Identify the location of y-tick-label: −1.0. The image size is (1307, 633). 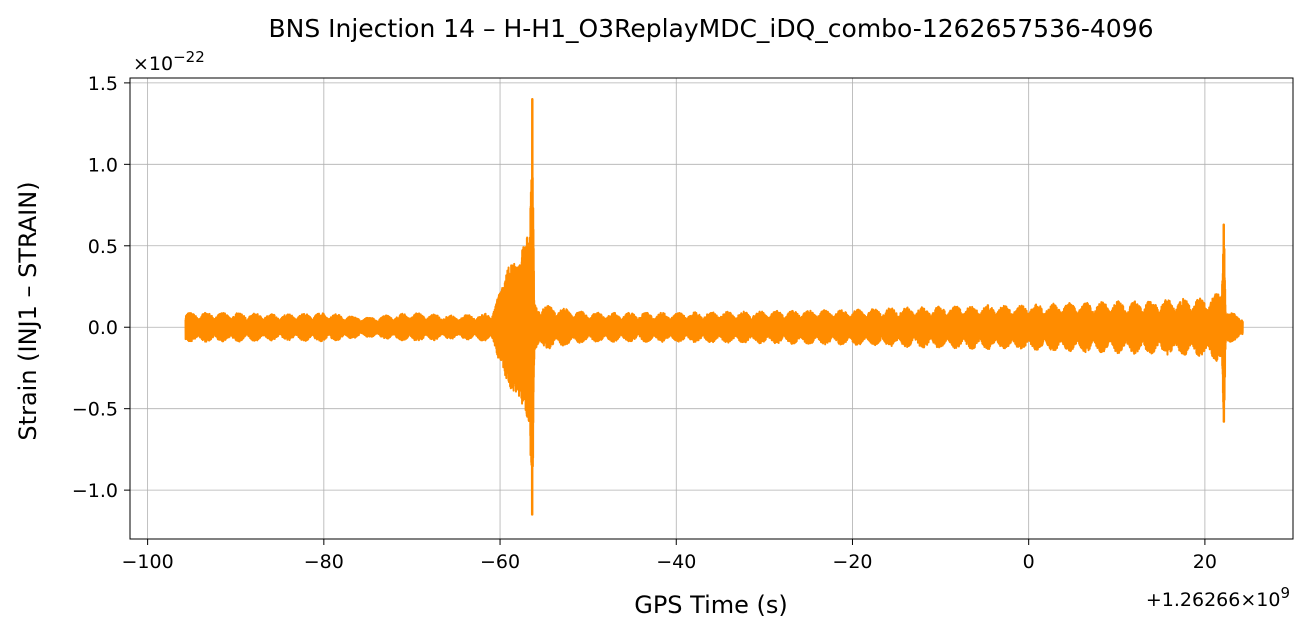
(95, 491).